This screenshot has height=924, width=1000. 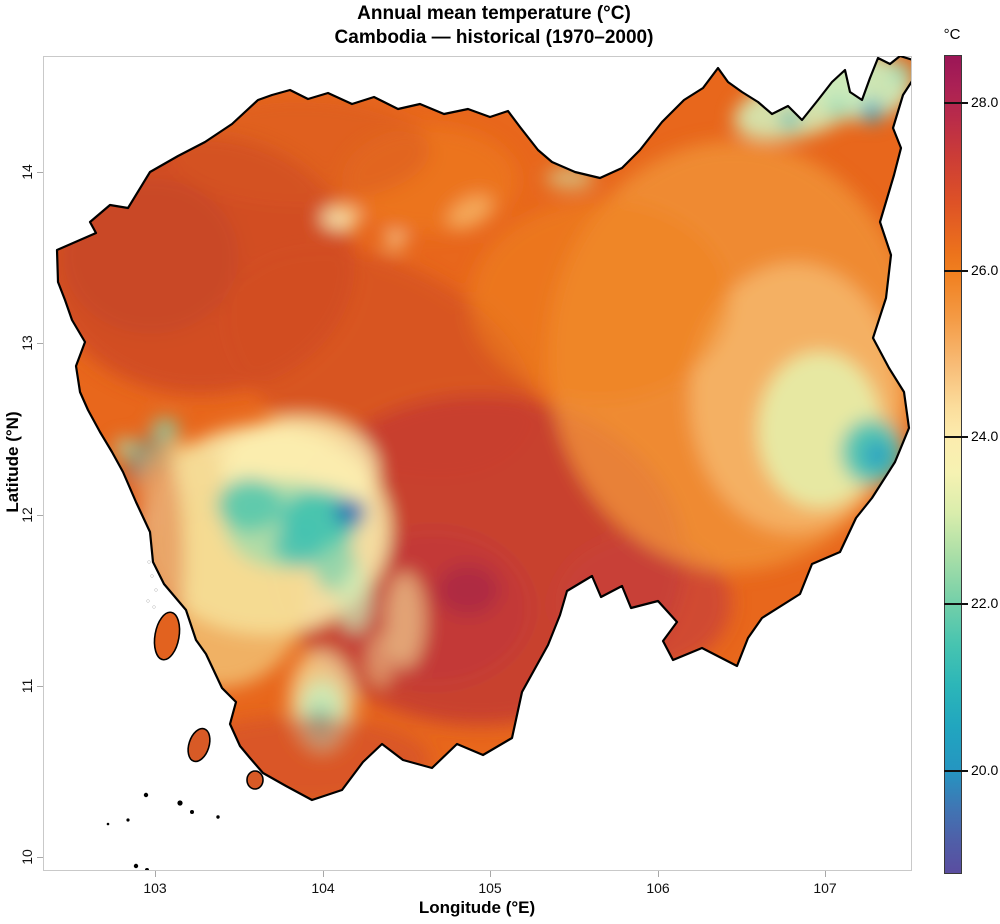 I want to click on x-axis-title: Longitude (°E), so click(x=477, y=907).